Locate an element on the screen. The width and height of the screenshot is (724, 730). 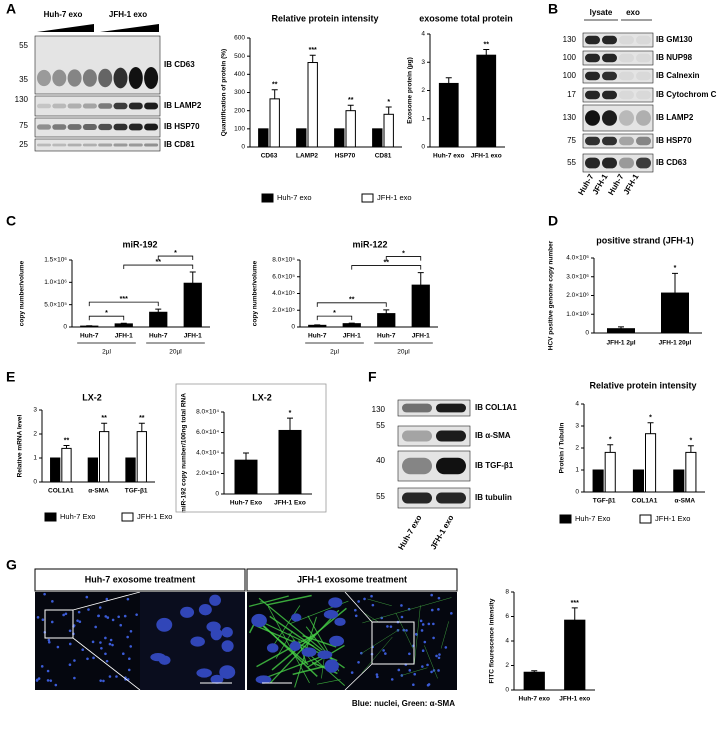
x-tick-label: α-SMA is located at coordinates (98, 491).